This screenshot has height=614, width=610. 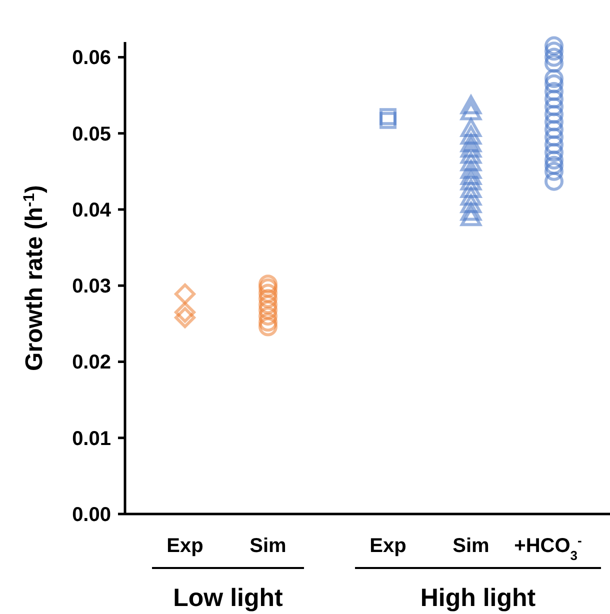 What do you see at coordinates (91, 515) in the screenshot?
I see `y-tick-label: 0.00` at bounding box center [91, 515].